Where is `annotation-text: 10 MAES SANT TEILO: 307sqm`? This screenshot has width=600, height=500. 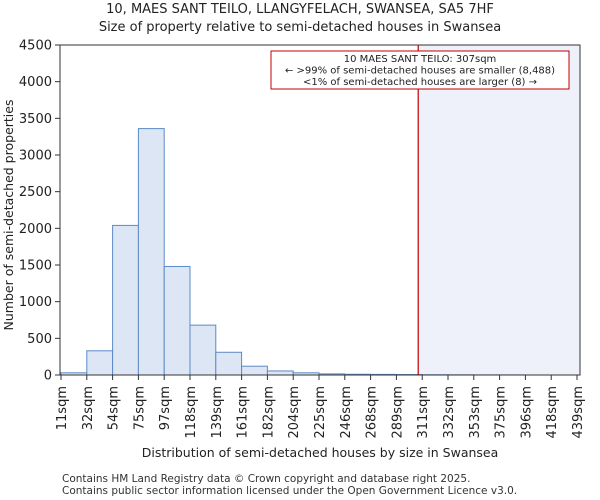
annotation-text: 10 MAES SANT TEILO: 307sqm is located at coordinates (420, 59).